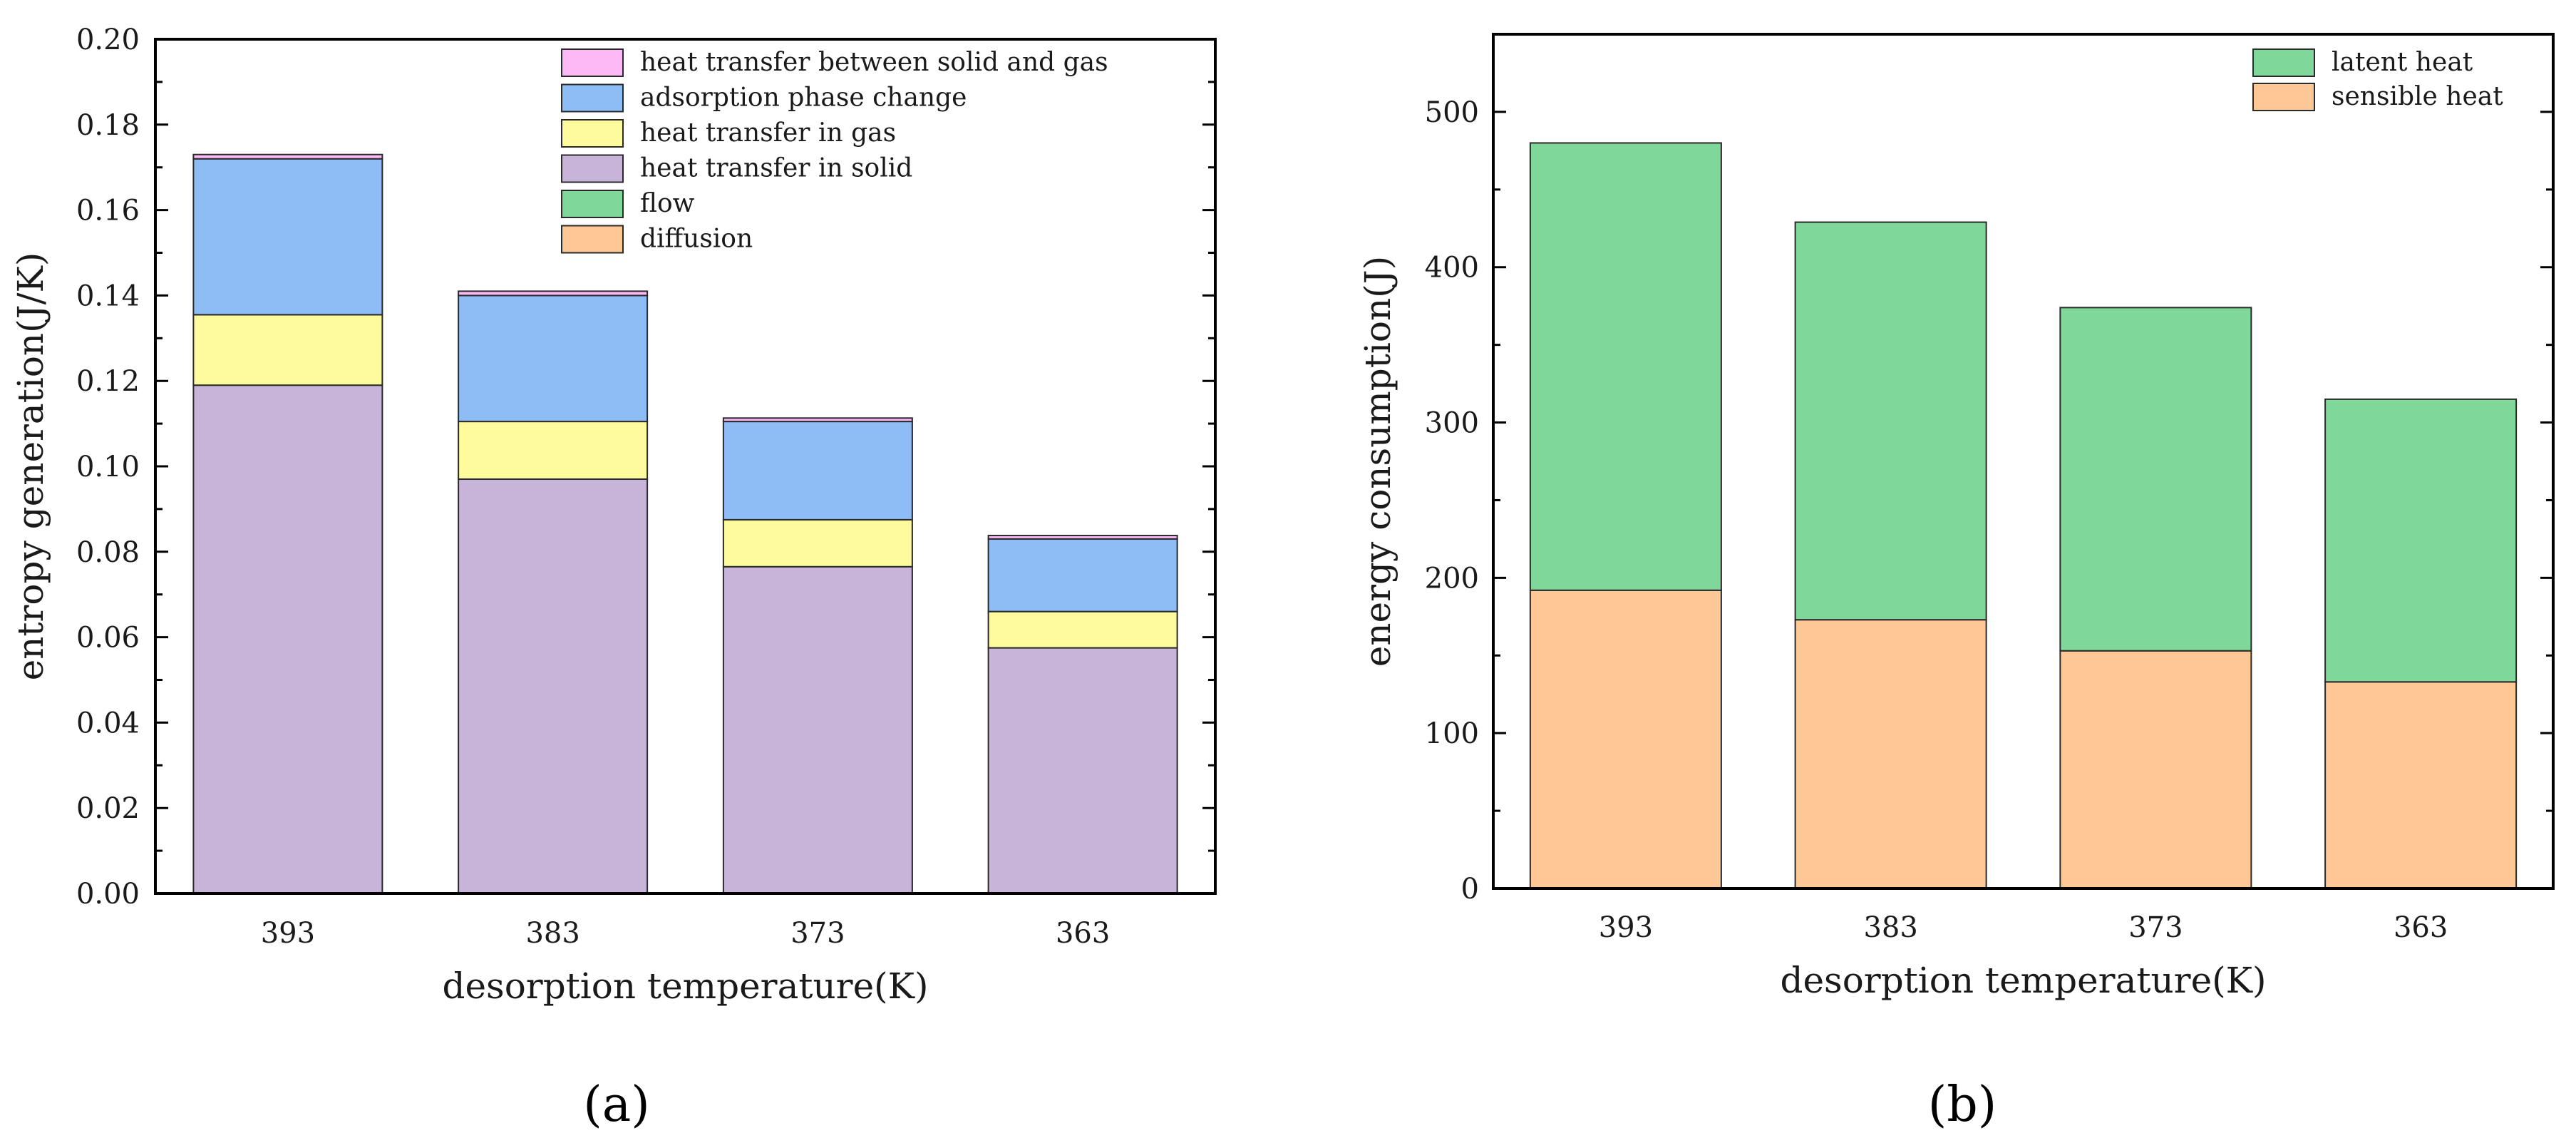  What do you see at coordinates (553, 358) in the screenshot?
I see `bar-a-383-adsorption-phase-change` at bounding box center [553, 358].